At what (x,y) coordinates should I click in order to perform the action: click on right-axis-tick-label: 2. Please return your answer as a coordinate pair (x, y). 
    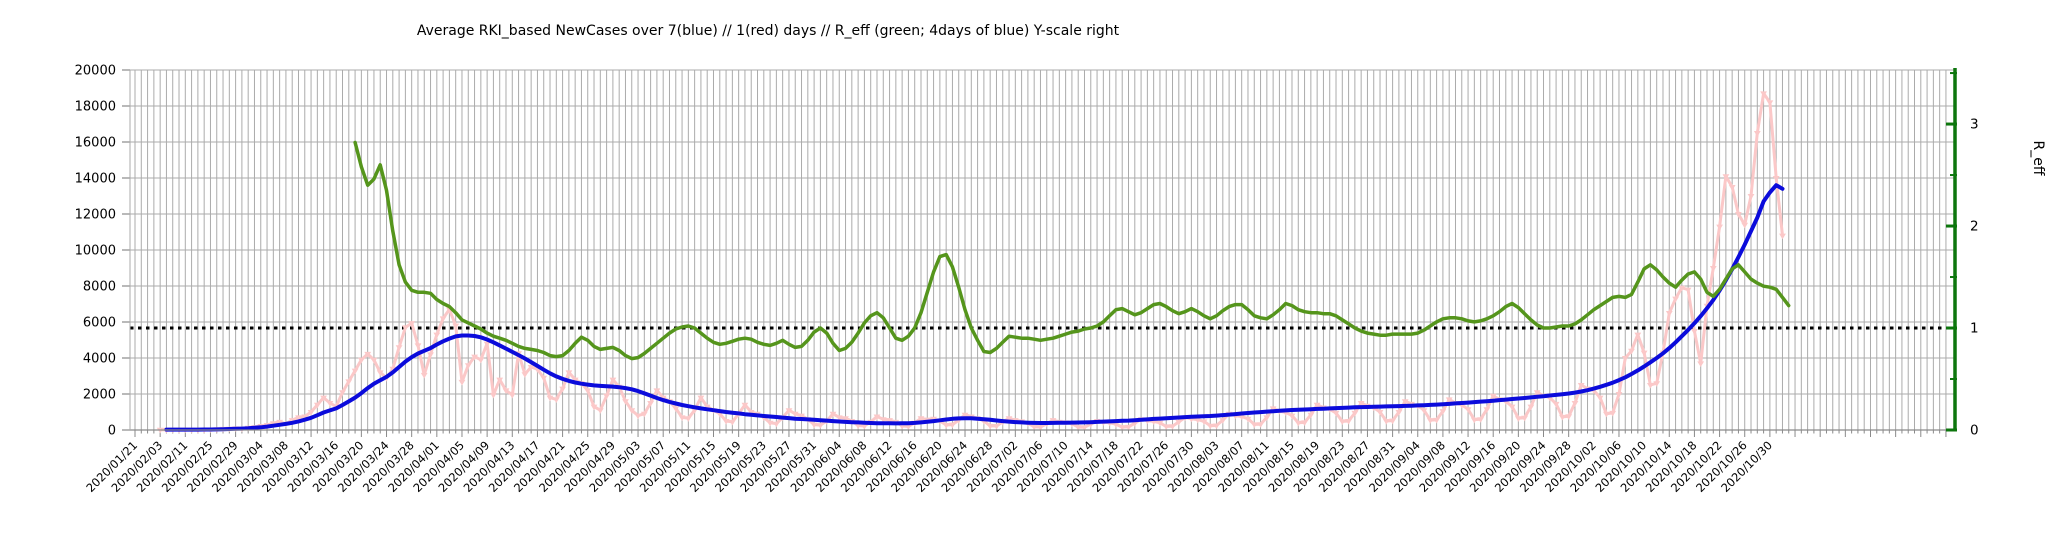
    Looking at the image, I should click on (1974, 227).